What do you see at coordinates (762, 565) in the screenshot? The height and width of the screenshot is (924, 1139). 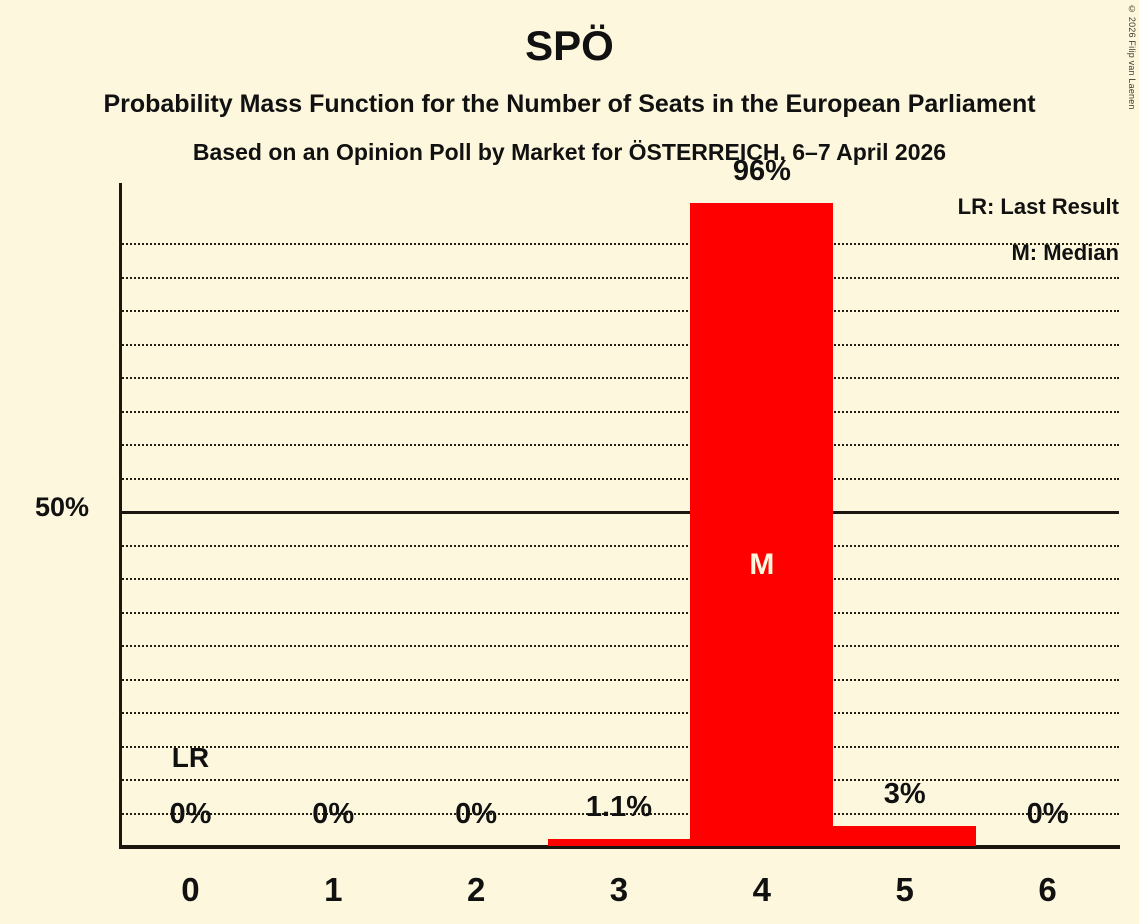 I see `median-marker: M` at bounding box center [762, 565].